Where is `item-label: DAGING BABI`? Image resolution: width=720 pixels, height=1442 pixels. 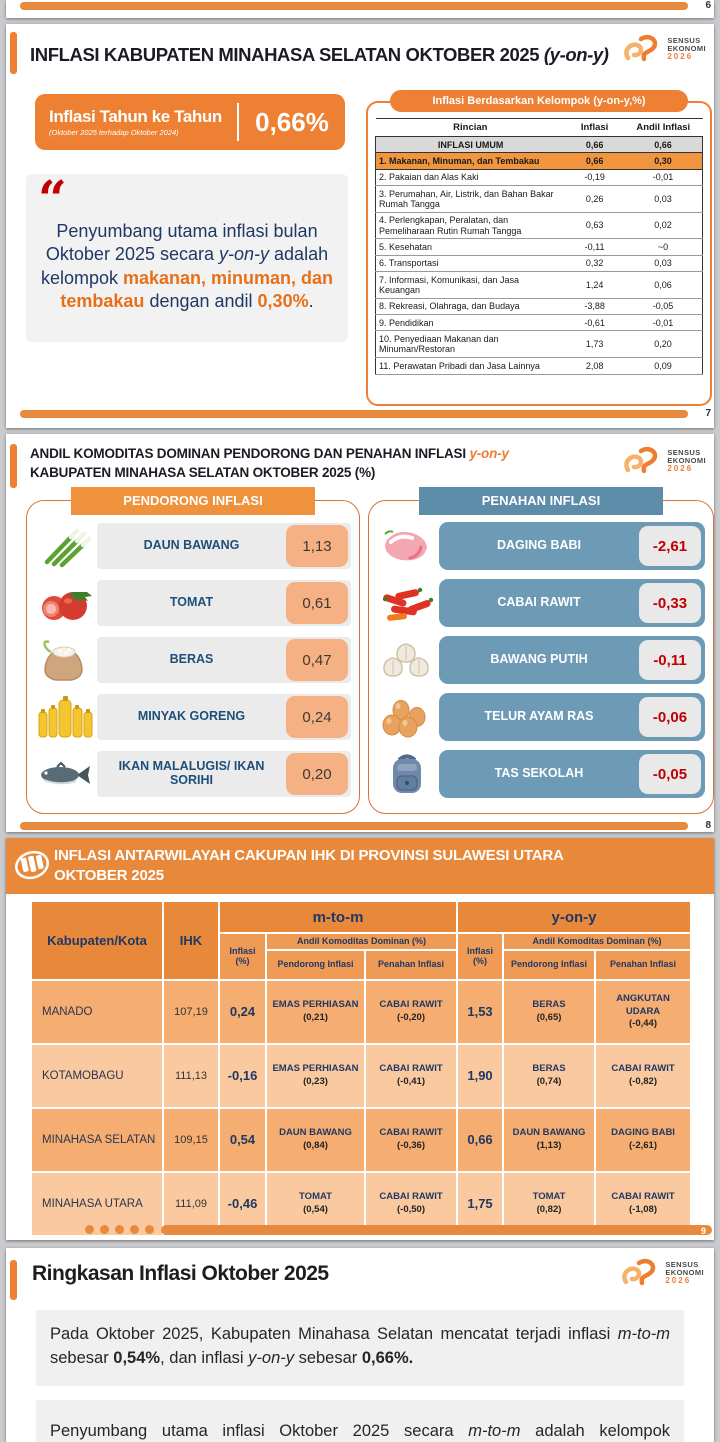
item-label: DAGING BABI is located at coordinates (539, 545).